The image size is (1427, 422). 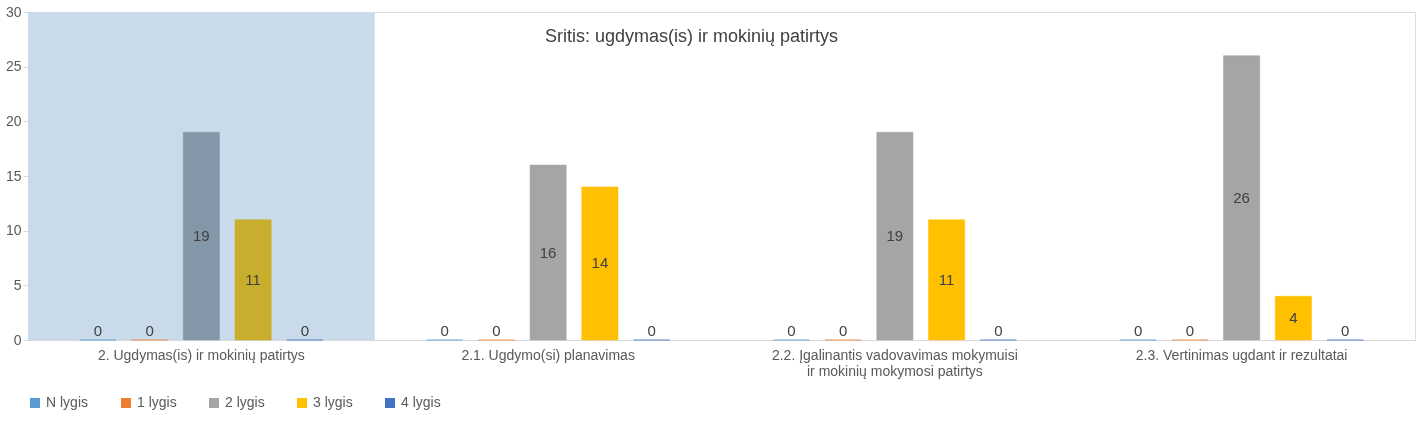 What do you see at coordinates (13, 230) in the screenshot?
I see `y-tick-label: 10` at bounding box center [13, 230].